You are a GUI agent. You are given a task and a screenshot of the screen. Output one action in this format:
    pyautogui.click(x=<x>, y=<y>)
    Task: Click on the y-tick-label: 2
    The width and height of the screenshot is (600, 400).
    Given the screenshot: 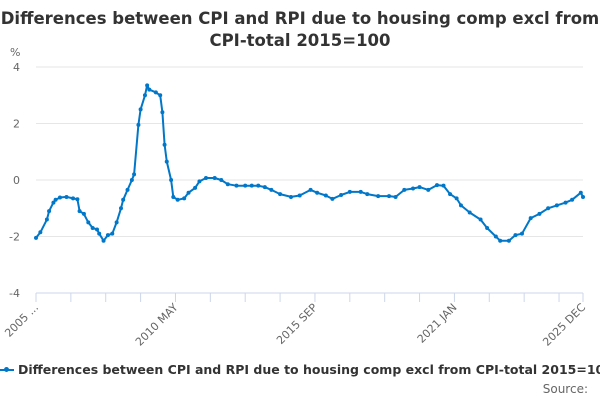 What is the action you would take?
    pyautogui.click(x=16, y=124)
    